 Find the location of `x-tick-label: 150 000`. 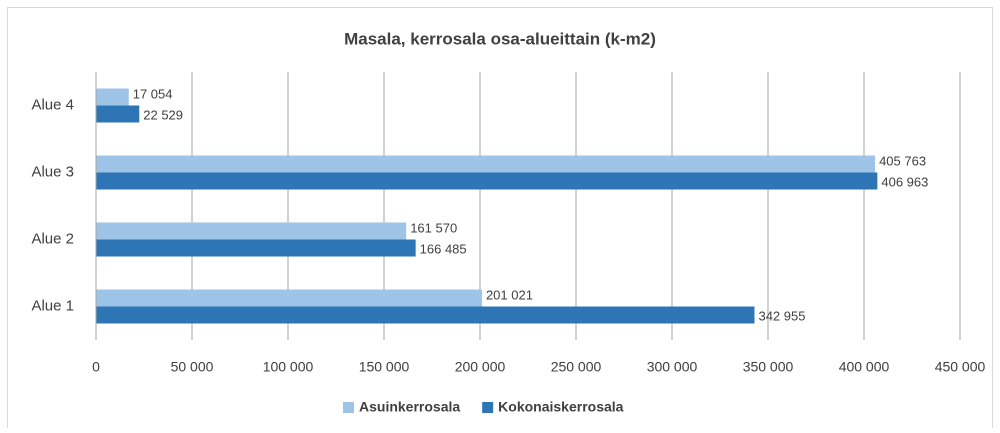

x-tick-label: 150 000 is located at coordinates (384, 367).